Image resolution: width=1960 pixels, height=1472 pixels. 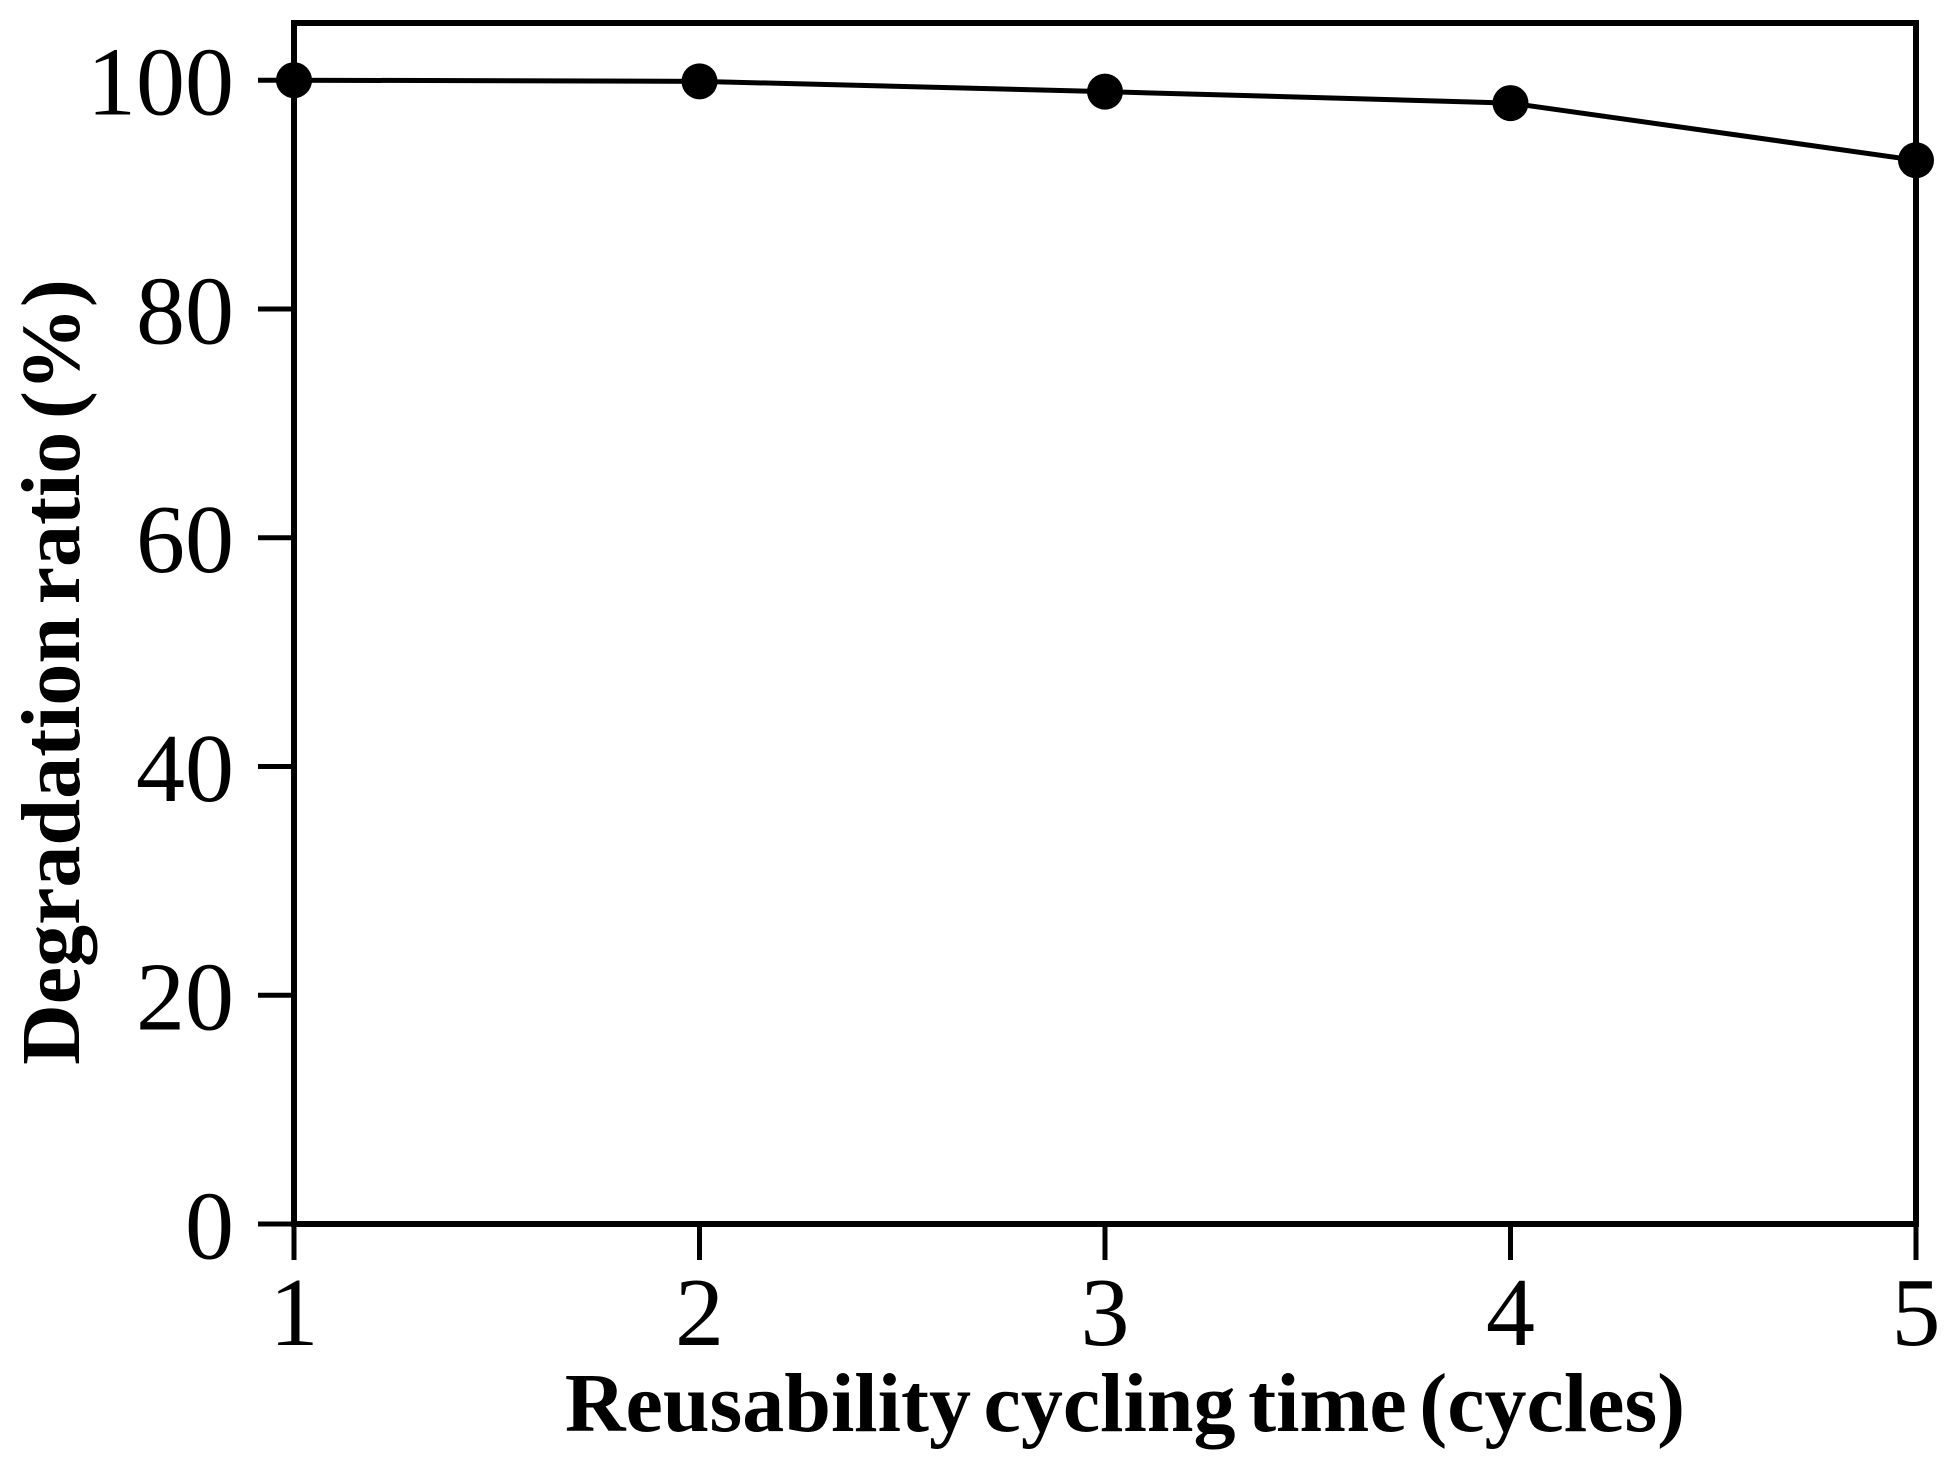 What do you see at coordinates (699, 1313) in the screenshot?
I see `x-tick-label: 2` at bounding box center [699, 1313].